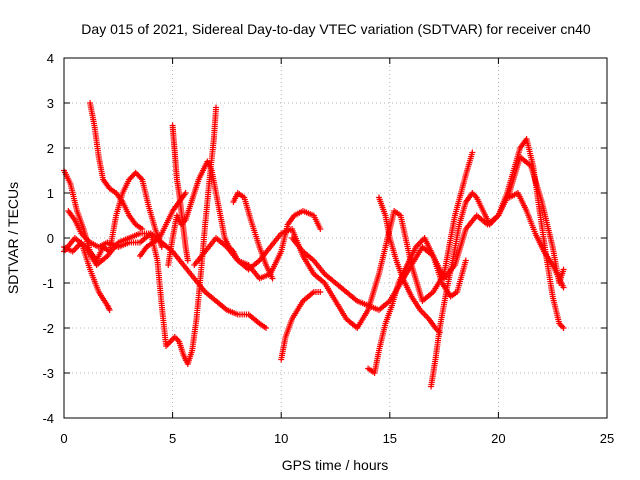 This screenshot has width=640, height=480. What do you see at coordinates (172, 438) in the screenshot?
I see `x-tick-label: 5` at bounding box center [172, 438].